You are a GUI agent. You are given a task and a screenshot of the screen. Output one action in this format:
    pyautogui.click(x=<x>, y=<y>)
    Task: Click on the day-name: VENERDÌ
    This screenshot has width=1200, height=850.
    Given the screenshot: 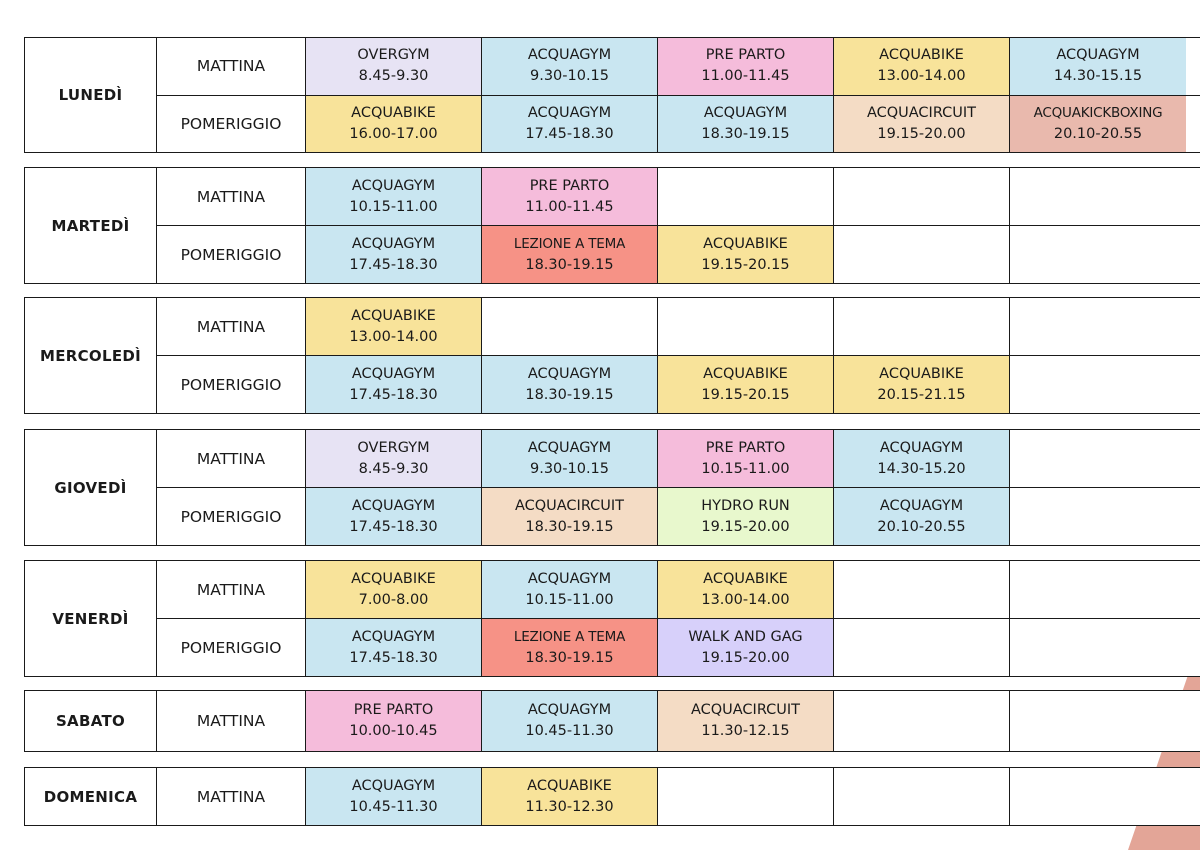 What is the action you would take?
    pyautogui.click(x=91, y=618)
    